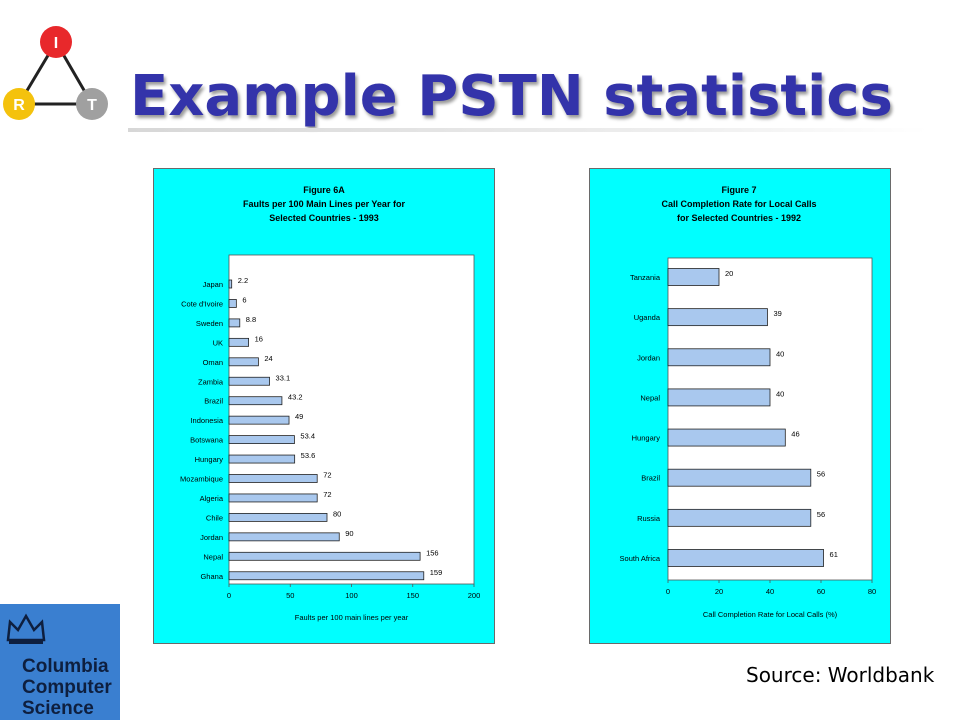 Image resolution: width=960 pixels, height=720 pixels. What do you see at coordinates (67, 687) in the screenshot?
I see `logo-line-2: Computer` at bounding box center [67, 687].